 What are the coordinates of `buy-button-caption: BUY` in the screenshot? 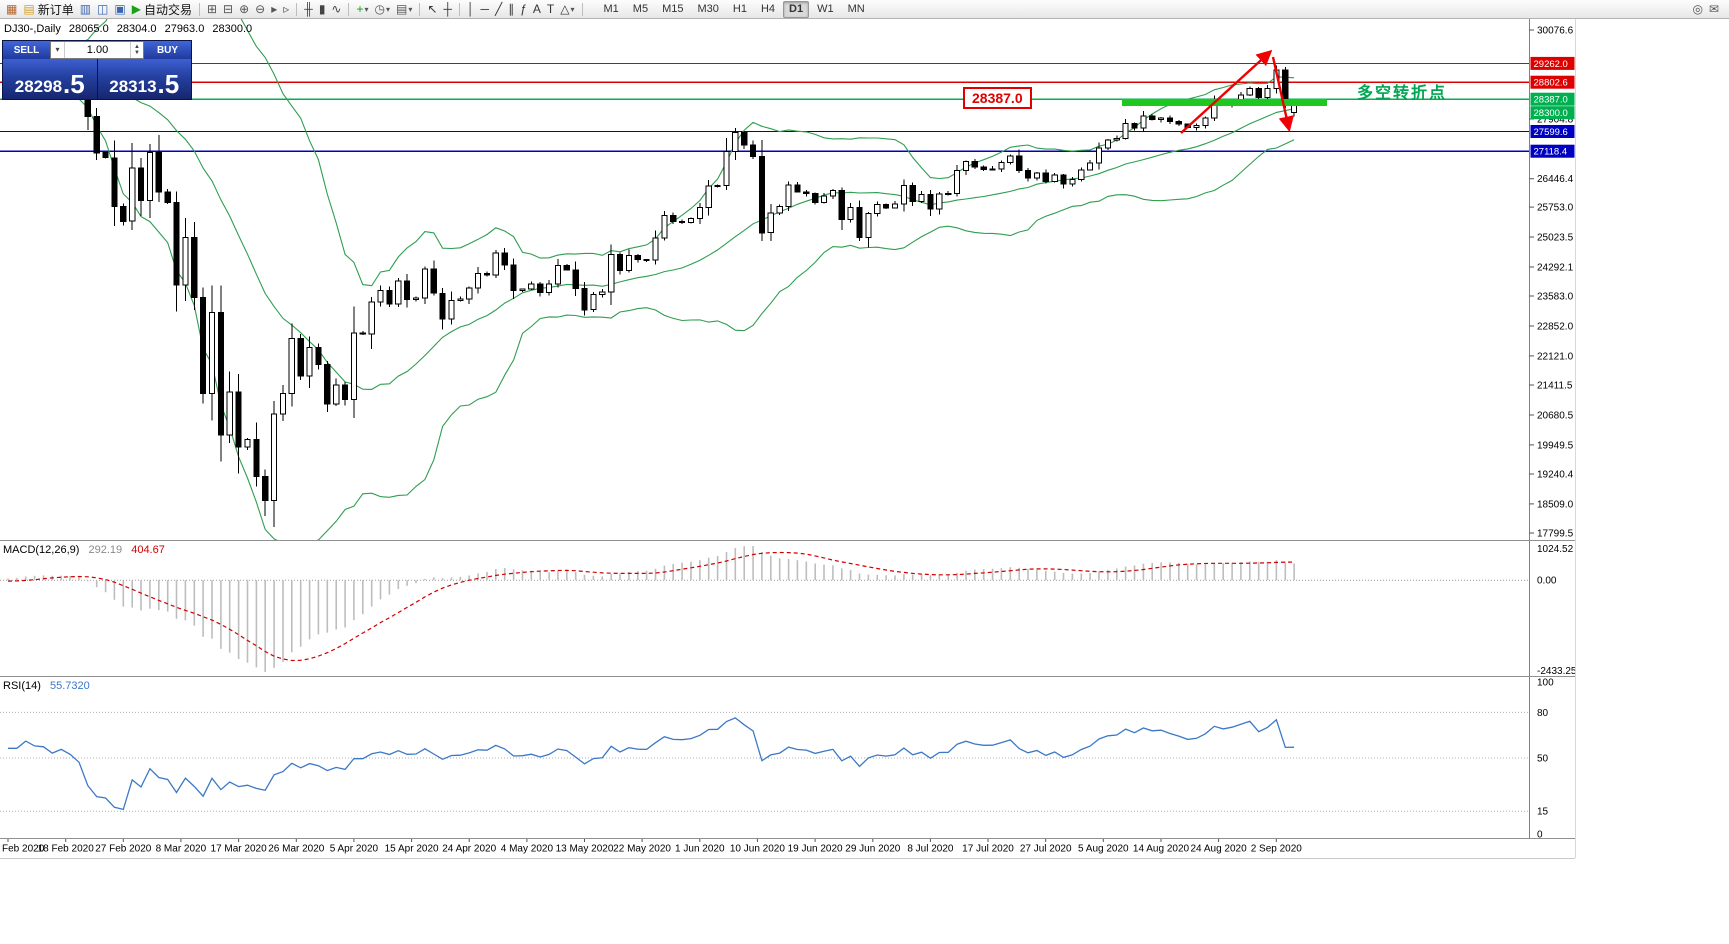 It's located at (167, 50).